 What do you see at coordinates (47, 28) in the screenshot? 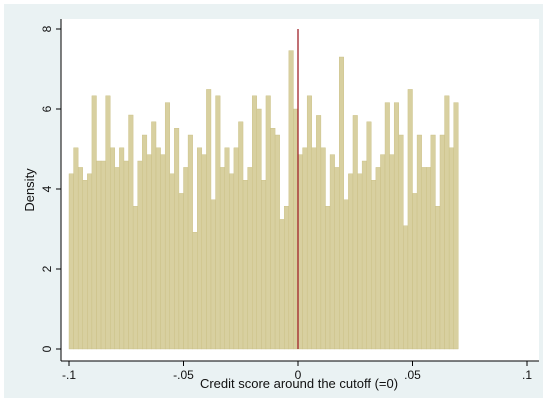
I see `y-tick-label: 8` at bounding box center [47, 28].